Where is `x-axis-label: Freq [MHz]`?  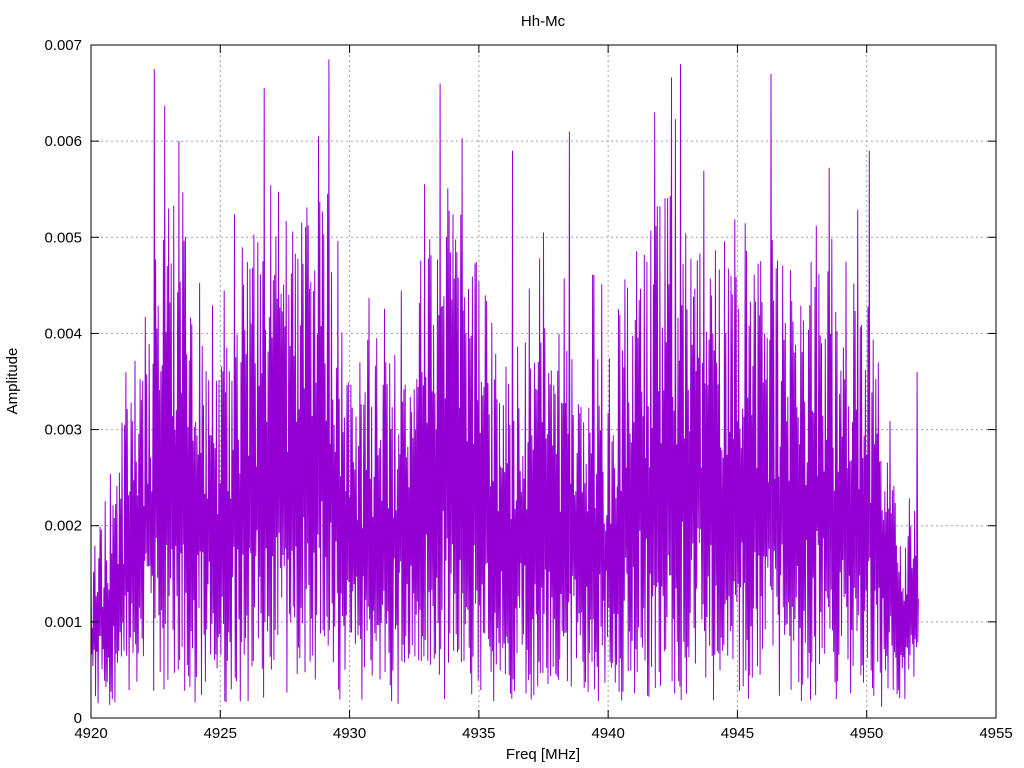
x-axis-label: Freq [MHz] is located at coordinates (543, 754).